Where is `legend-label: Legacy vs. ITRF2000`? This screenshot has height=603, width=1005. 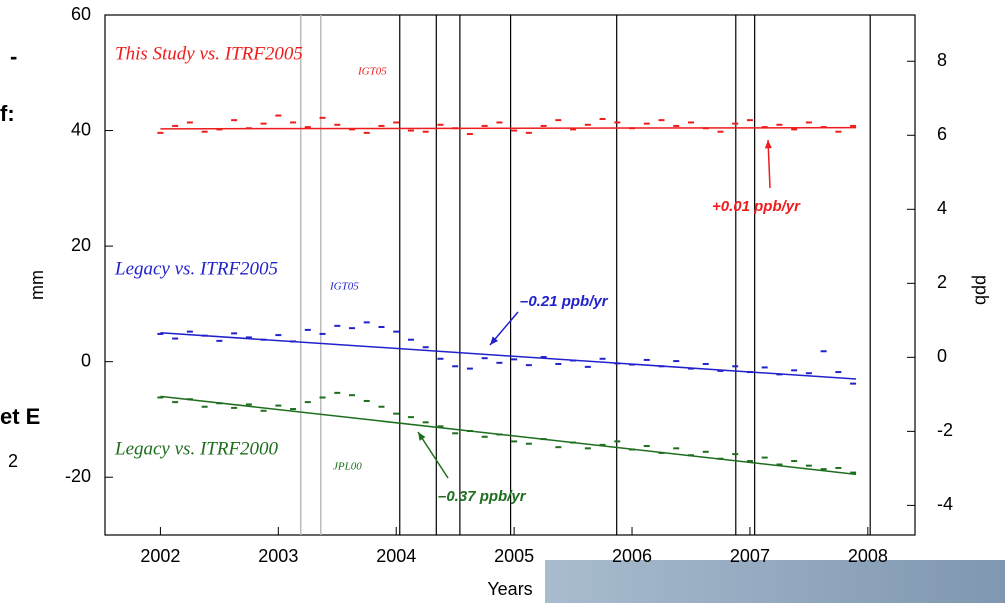 legend-label: Legacy vs. ITRF2000 is located at coordinates (196, 448).